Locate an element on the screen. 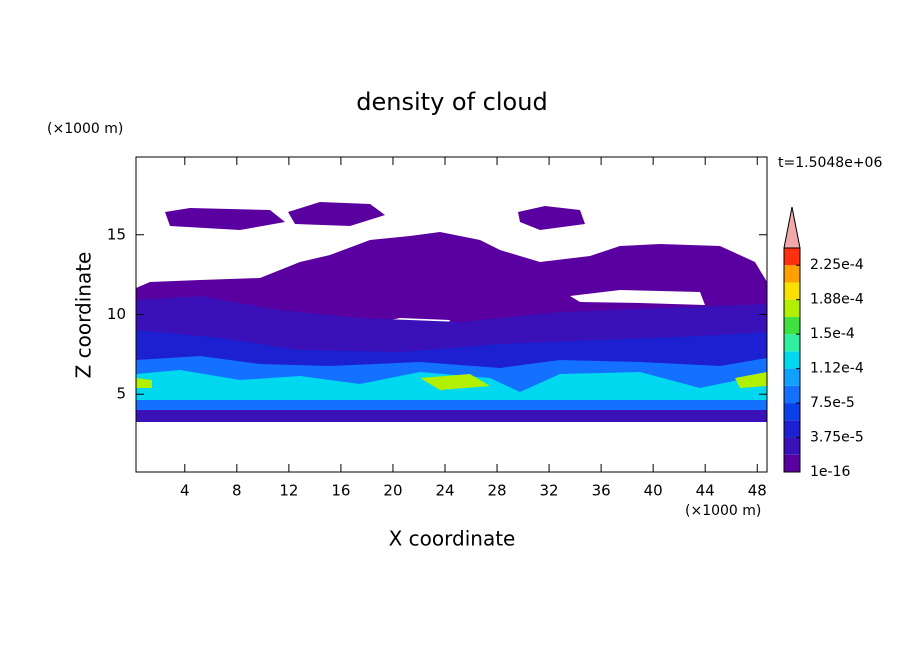 This screenshot has height=658, width=904. colorbar-tick-label: 1e-16 is located at coordinates (830, 472).